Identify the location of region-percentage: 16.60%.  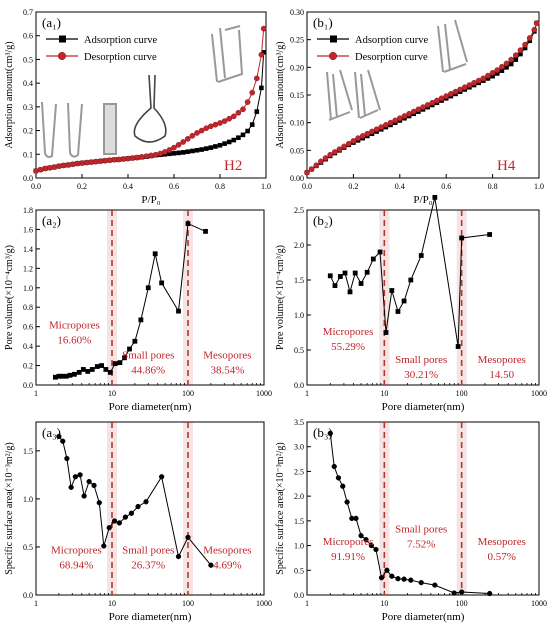
(74, 340).